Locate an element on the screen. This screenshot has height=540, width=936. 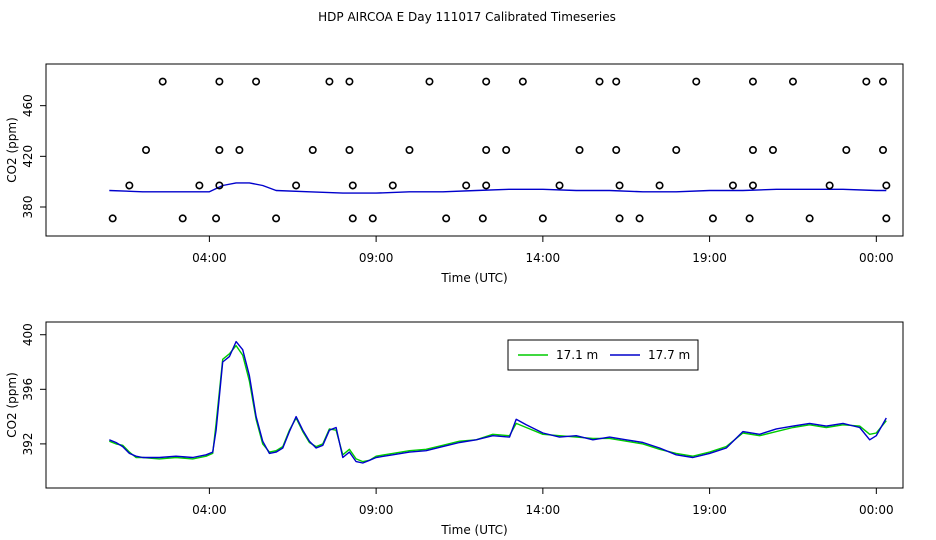
bottom-y-axis-label: CO2 (ppm) is located at coordinates (12, 405).